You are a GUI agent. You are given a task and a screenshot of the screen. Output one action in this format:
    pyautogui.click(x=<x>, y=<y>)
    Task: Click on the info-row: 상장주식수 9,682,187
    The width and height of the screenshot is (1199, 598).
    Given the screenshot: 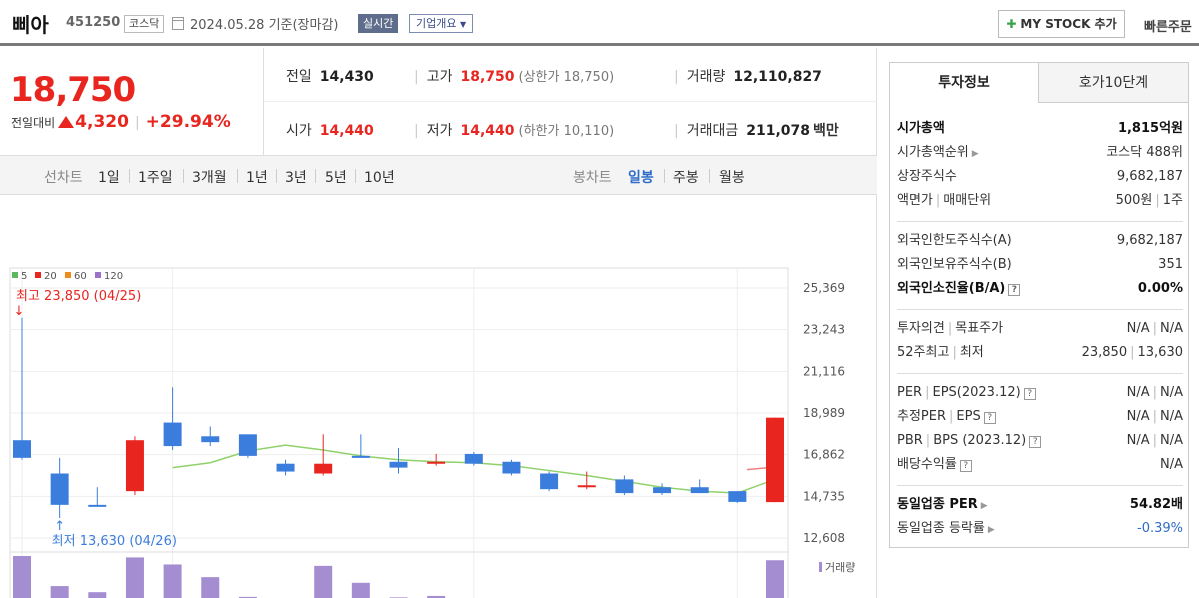 What is the action you would take?
    pyautogui.click(x=1040, y=177)
    